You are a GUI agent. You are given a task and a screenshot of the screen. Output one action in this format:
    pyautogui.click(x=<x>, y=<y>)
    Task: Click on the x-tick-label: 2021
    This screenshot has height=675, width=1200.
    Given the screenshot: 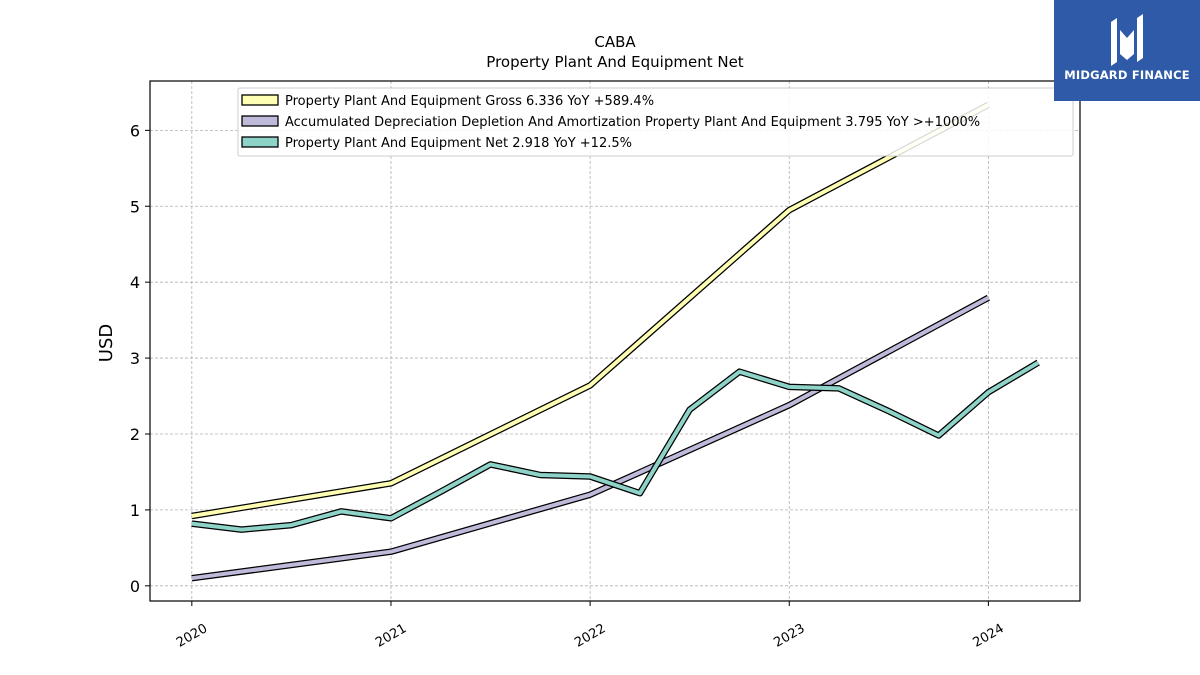 What is the action you would take?
    pyautogui.click(x=391, y=636)
    